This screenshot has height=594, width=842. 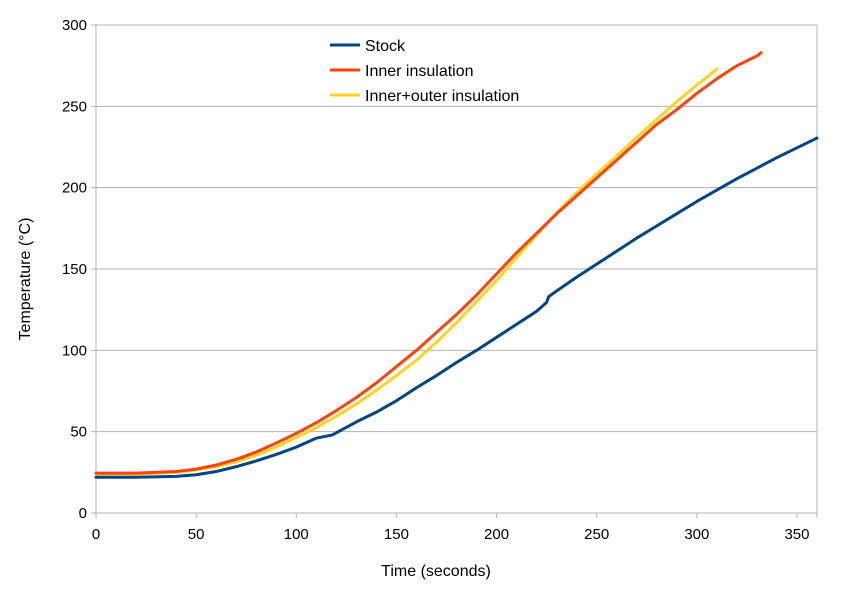 I want to click on x-tick-label-300: 300, so click(x=696, y=534).